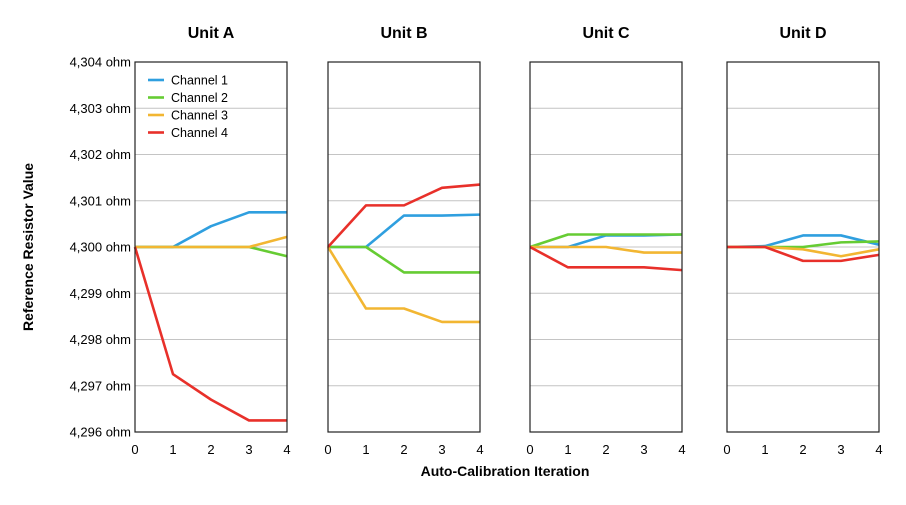 Image resolution: width=906 pixels, height=505 pixels. I want to click on y-tick-label: 4,300 ohm, so click(100, 247).